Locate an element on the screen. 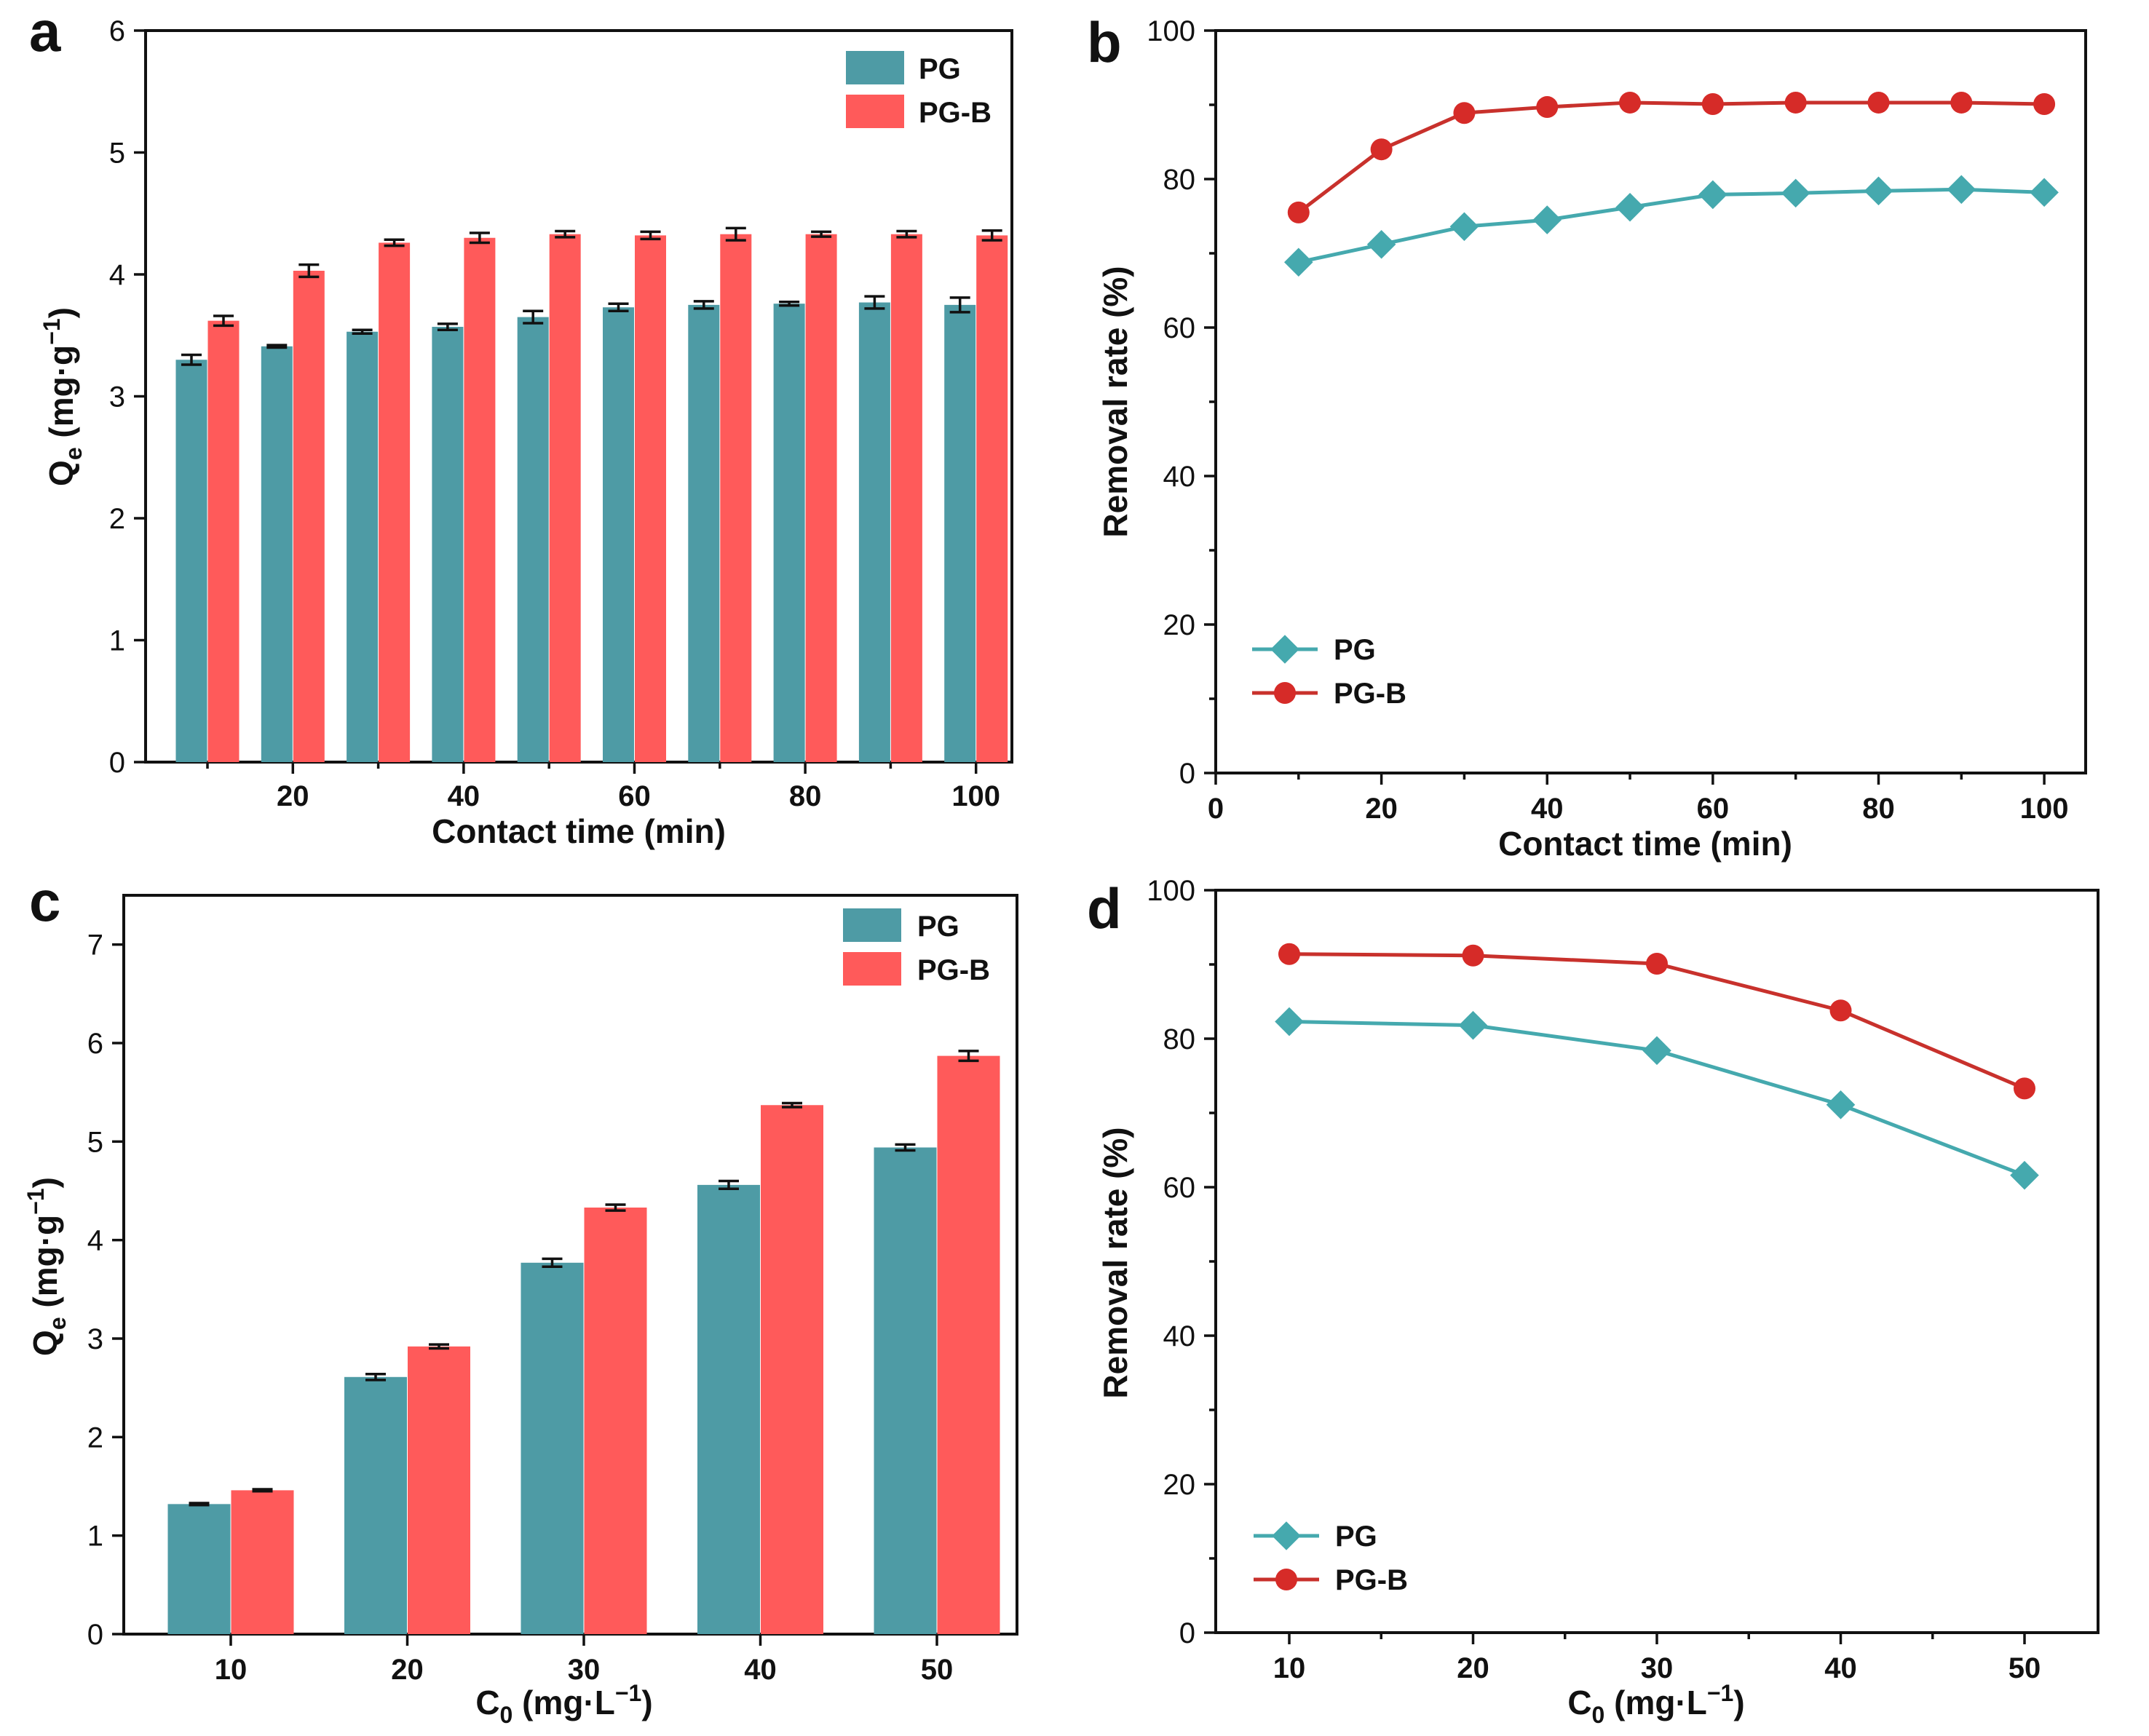  y-tick-label-b-2: 40 is located at coordinates (1179, 477).